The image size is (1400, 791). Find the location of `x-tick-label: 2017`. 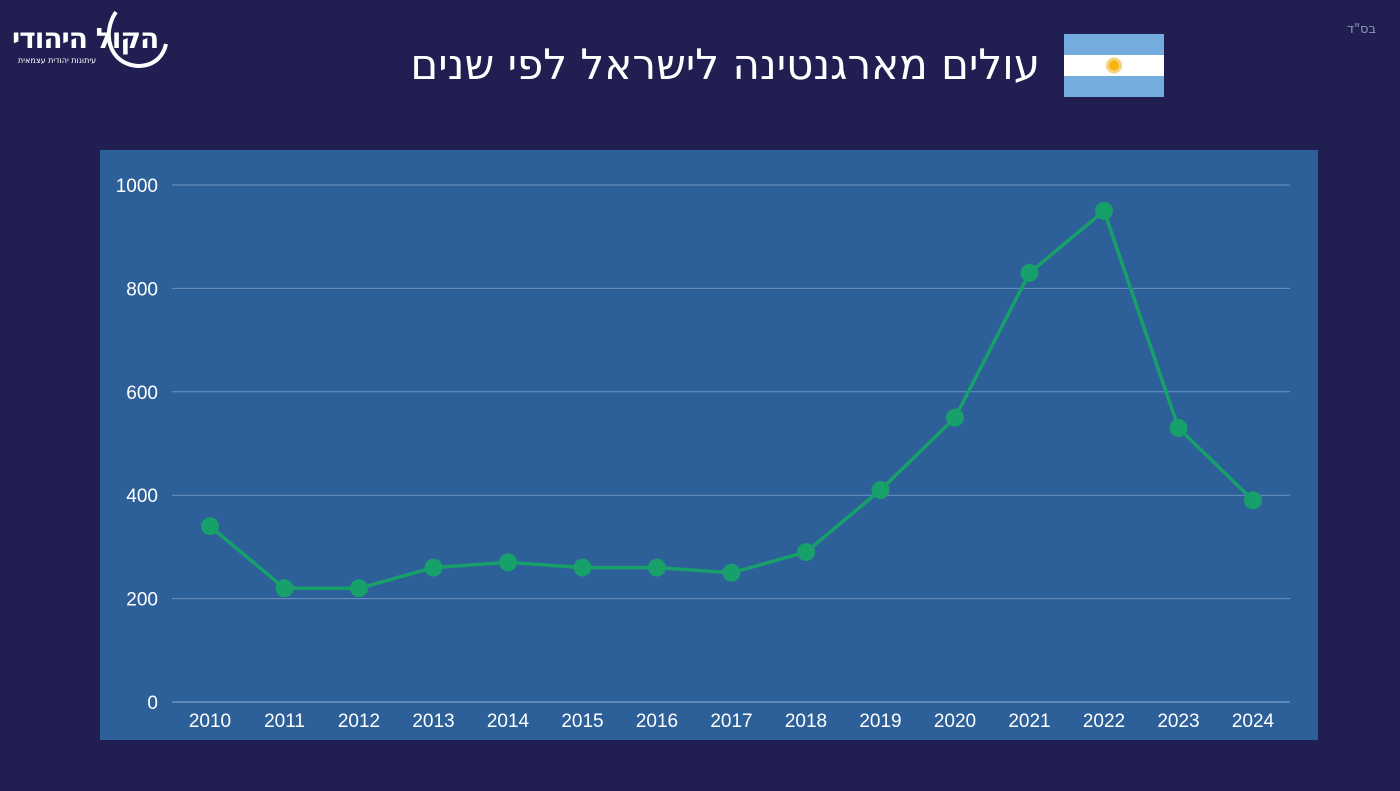

x-tick-label: 2017 is located at coordinates (731, 721).